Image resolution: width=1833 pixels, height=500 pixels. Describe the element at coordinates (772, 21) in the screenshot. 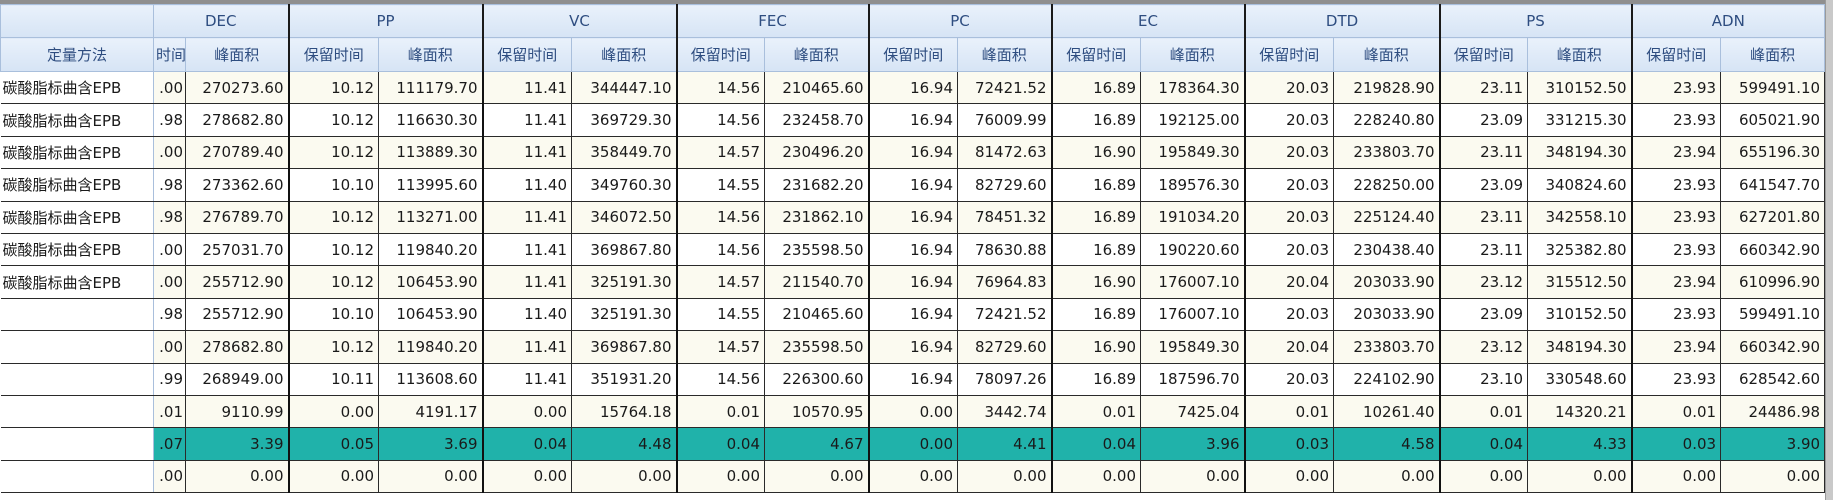

I see `group-header-fec: FEC` at that location.